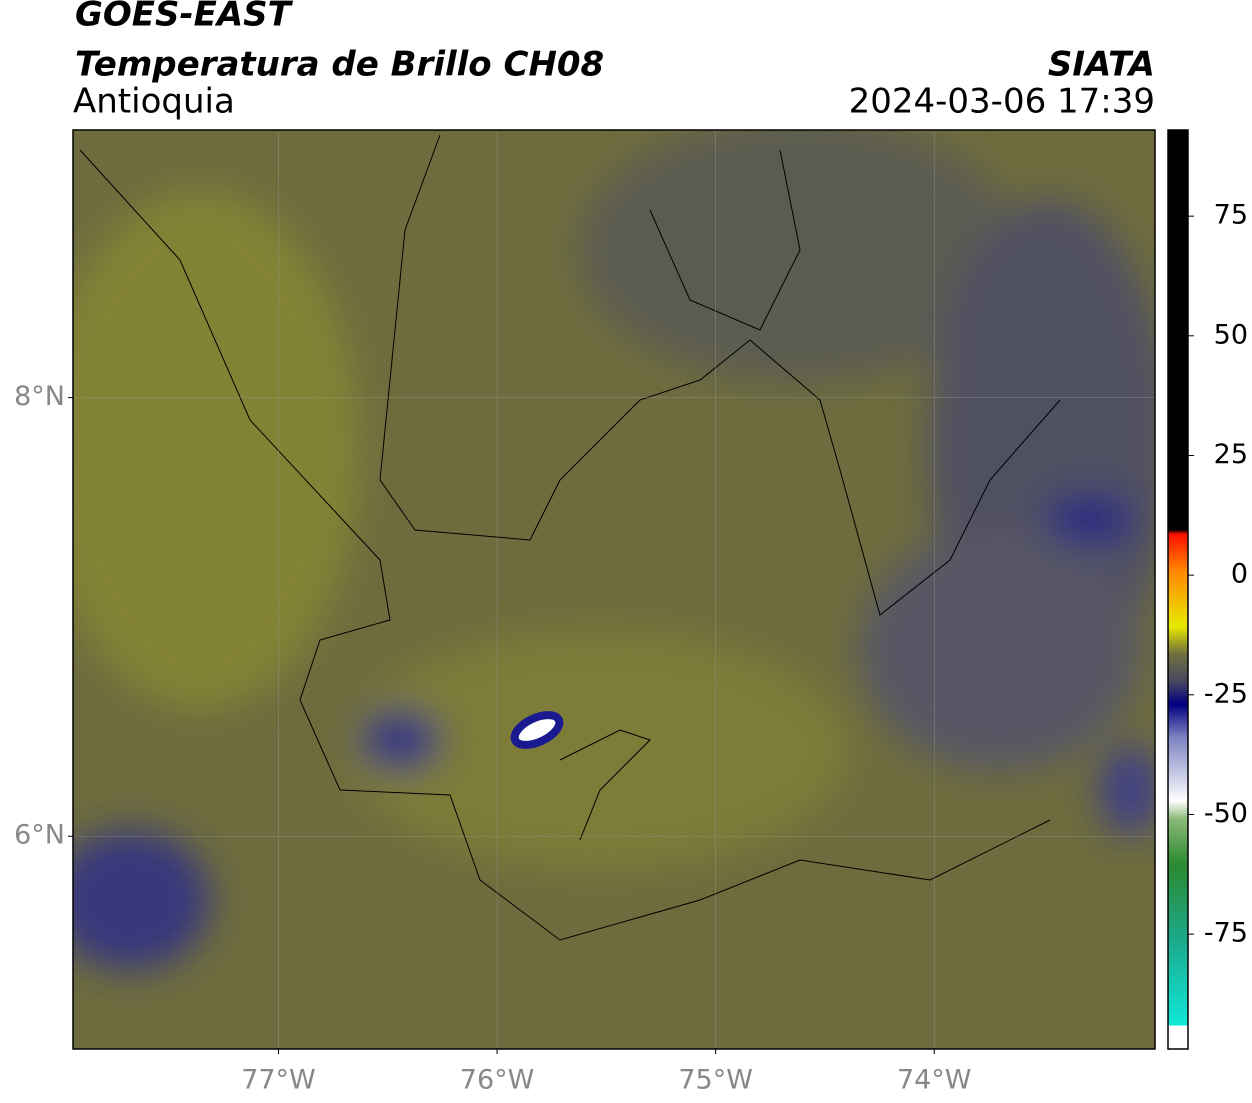  What do you see at coordinates (39, 835) in the screenshot?
I see `y-tick-label: 6°N` at bounding box center [39, 835].